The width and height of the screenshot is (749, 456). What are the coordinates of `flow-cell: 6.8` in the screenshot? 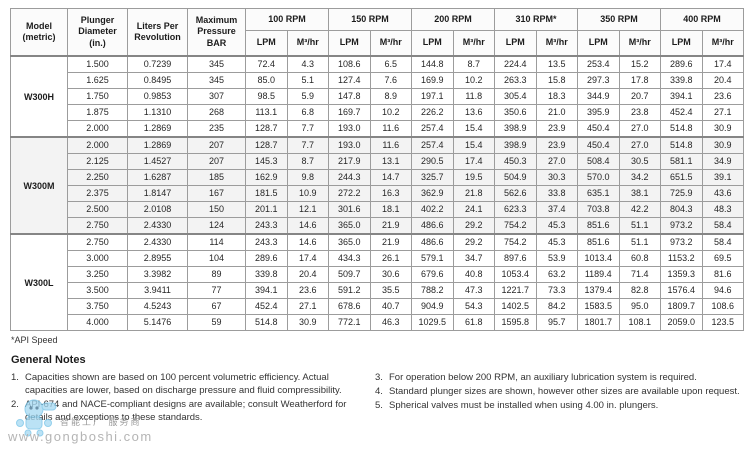 It's located at (307, 112).